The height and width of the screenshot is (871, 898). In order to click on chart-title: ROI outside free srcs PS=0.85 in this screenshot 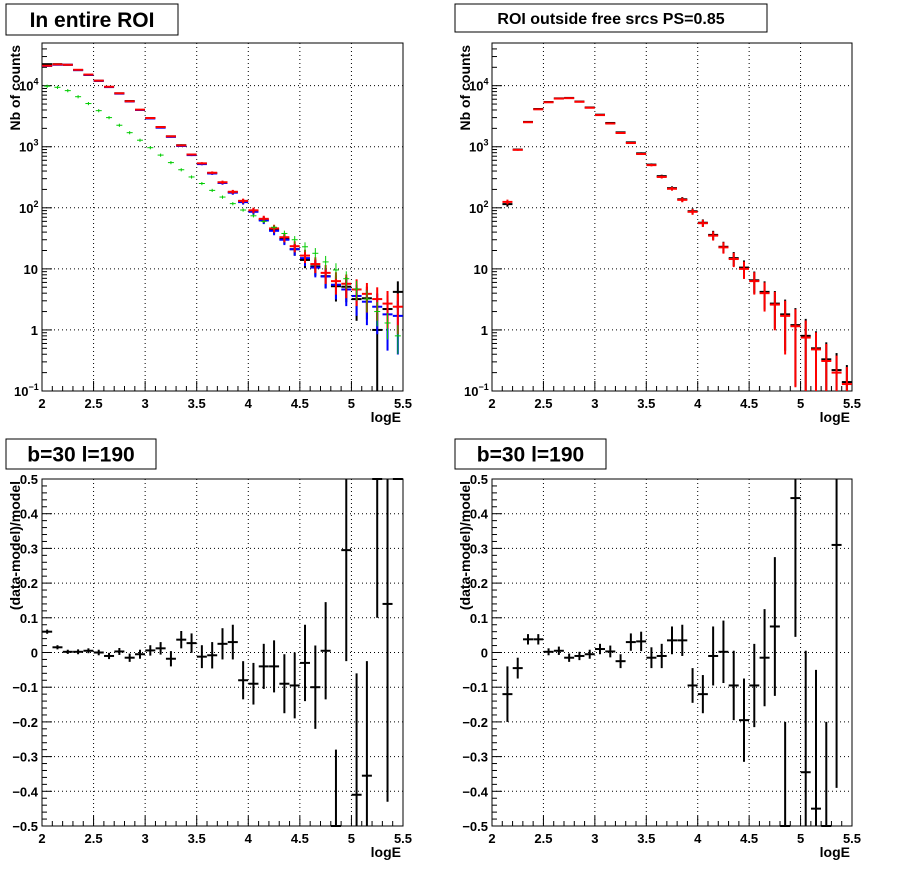, I will do `click(610, 19)`.